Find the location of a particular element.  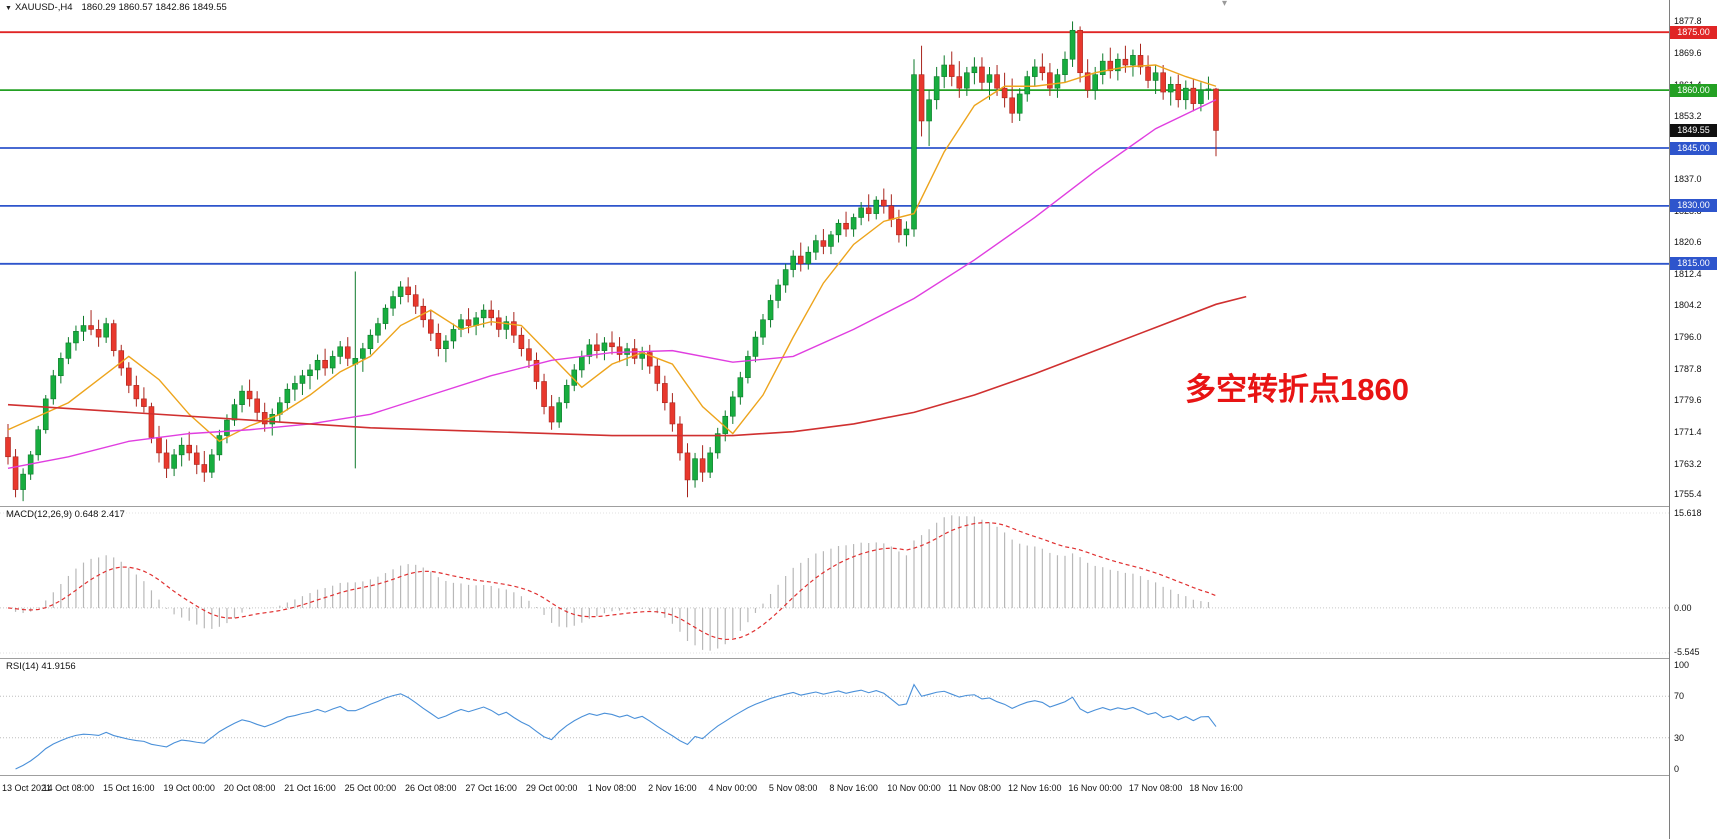

time-axis-label: 5 Nov 08:00 is located at coordinates (793, 788).